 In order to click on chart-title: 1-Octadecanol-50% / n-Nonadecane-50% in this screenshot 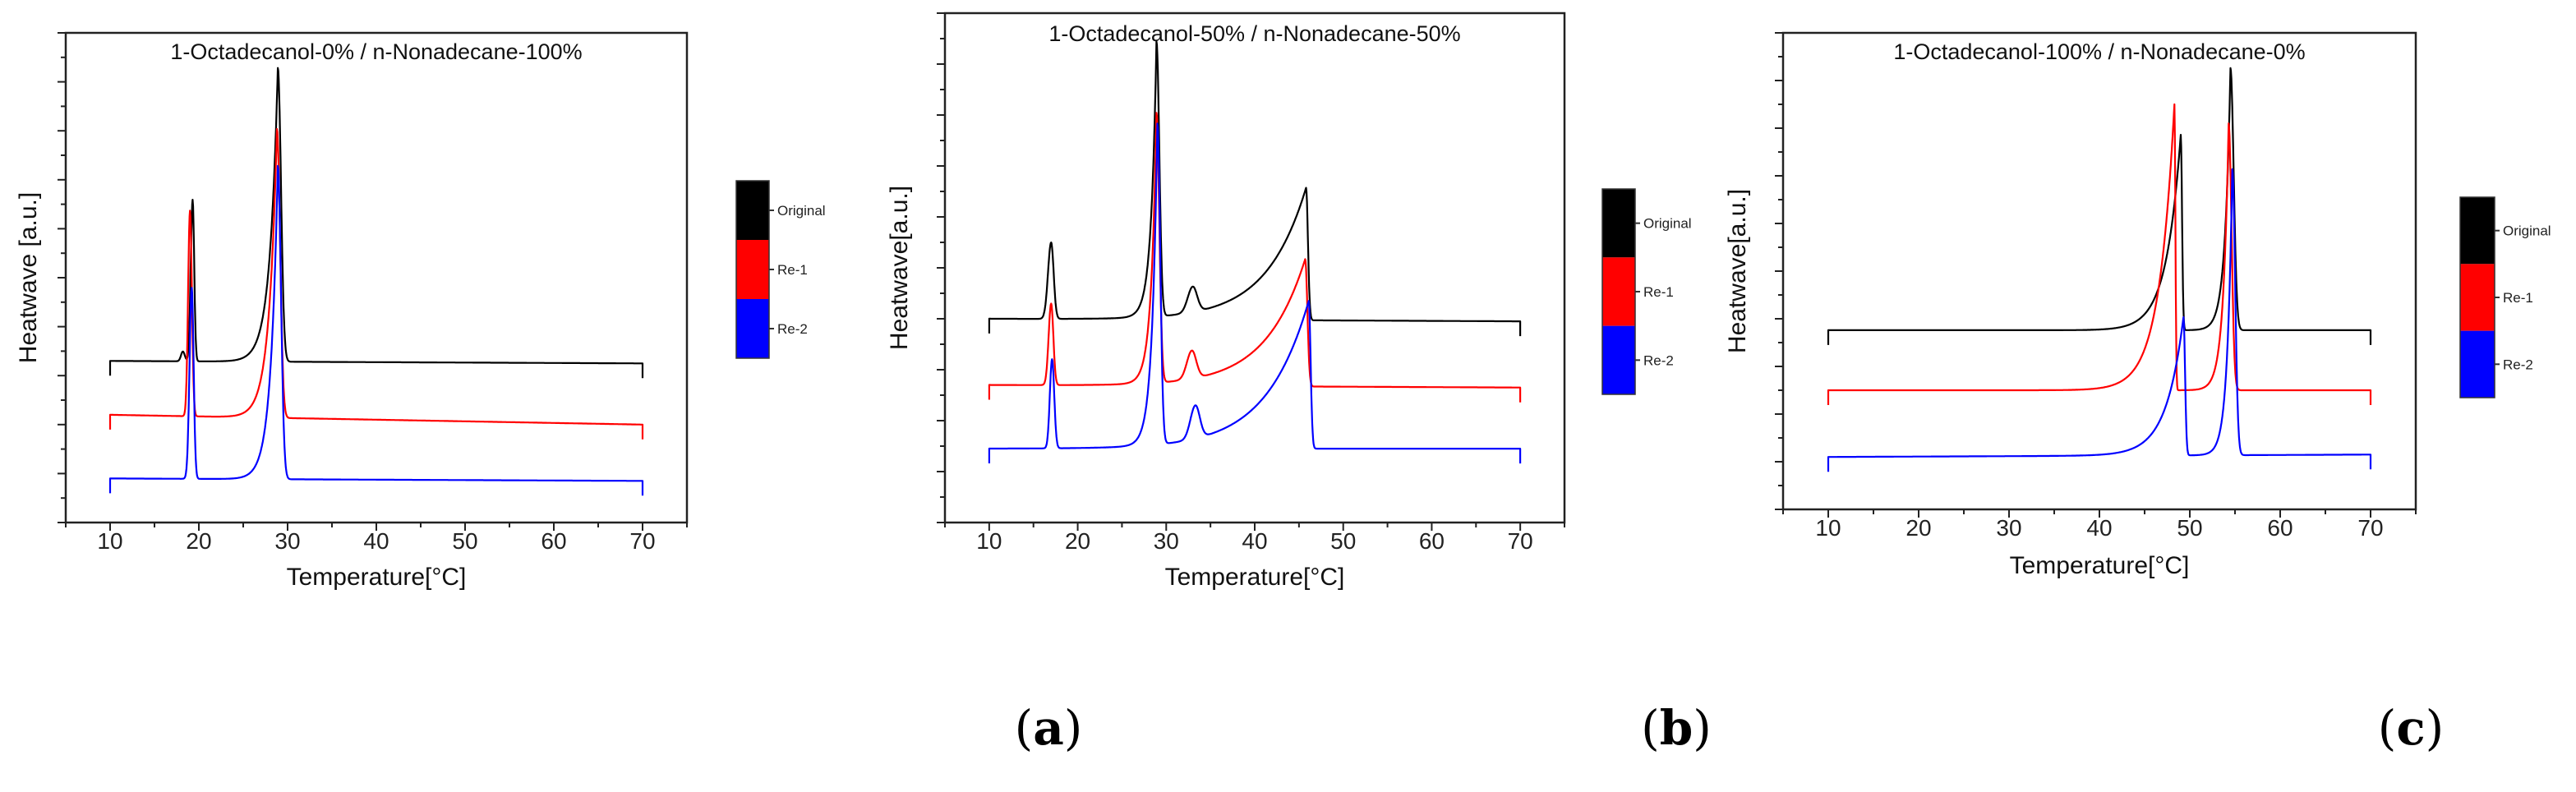, I will do `click(1254, 33)`.